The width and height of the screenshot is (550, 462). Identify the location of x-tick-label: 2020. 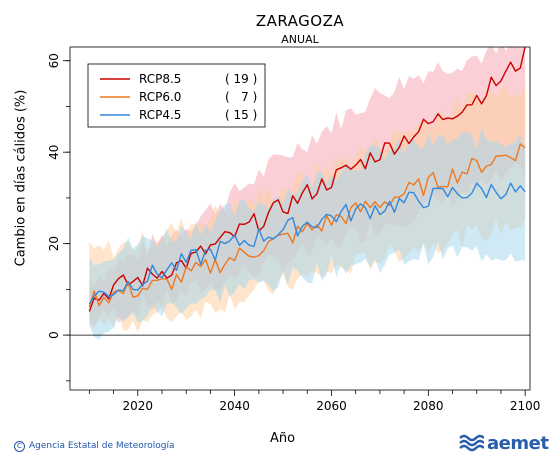
(138, 406).